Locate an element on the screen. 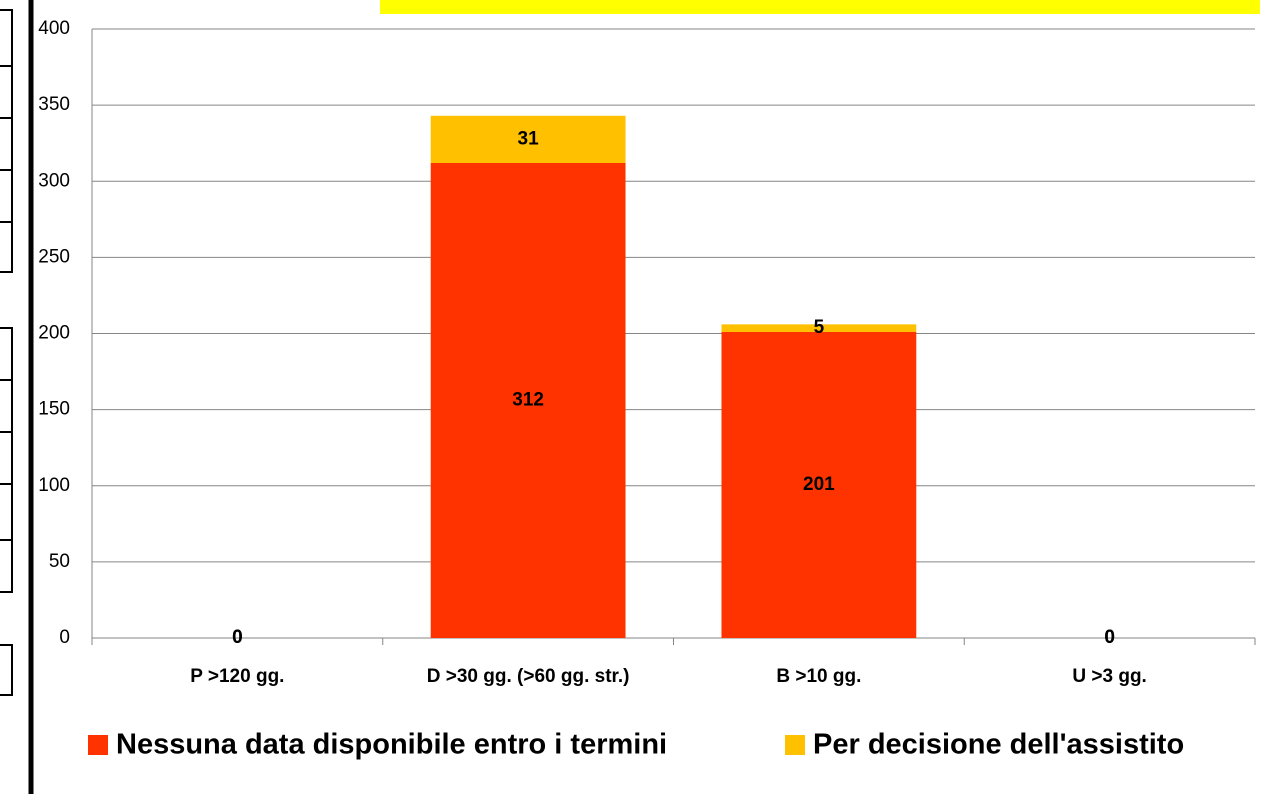 The image size is (1267, 794). y-tick-label: 0 is located at coordinates (64, 637).